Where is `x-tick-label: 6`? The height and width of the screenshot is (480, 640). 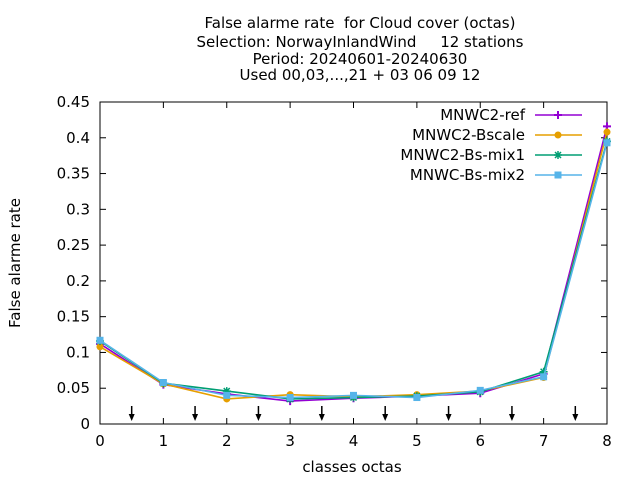 x-tick-label: 6 is located at coordinates (480, 441).